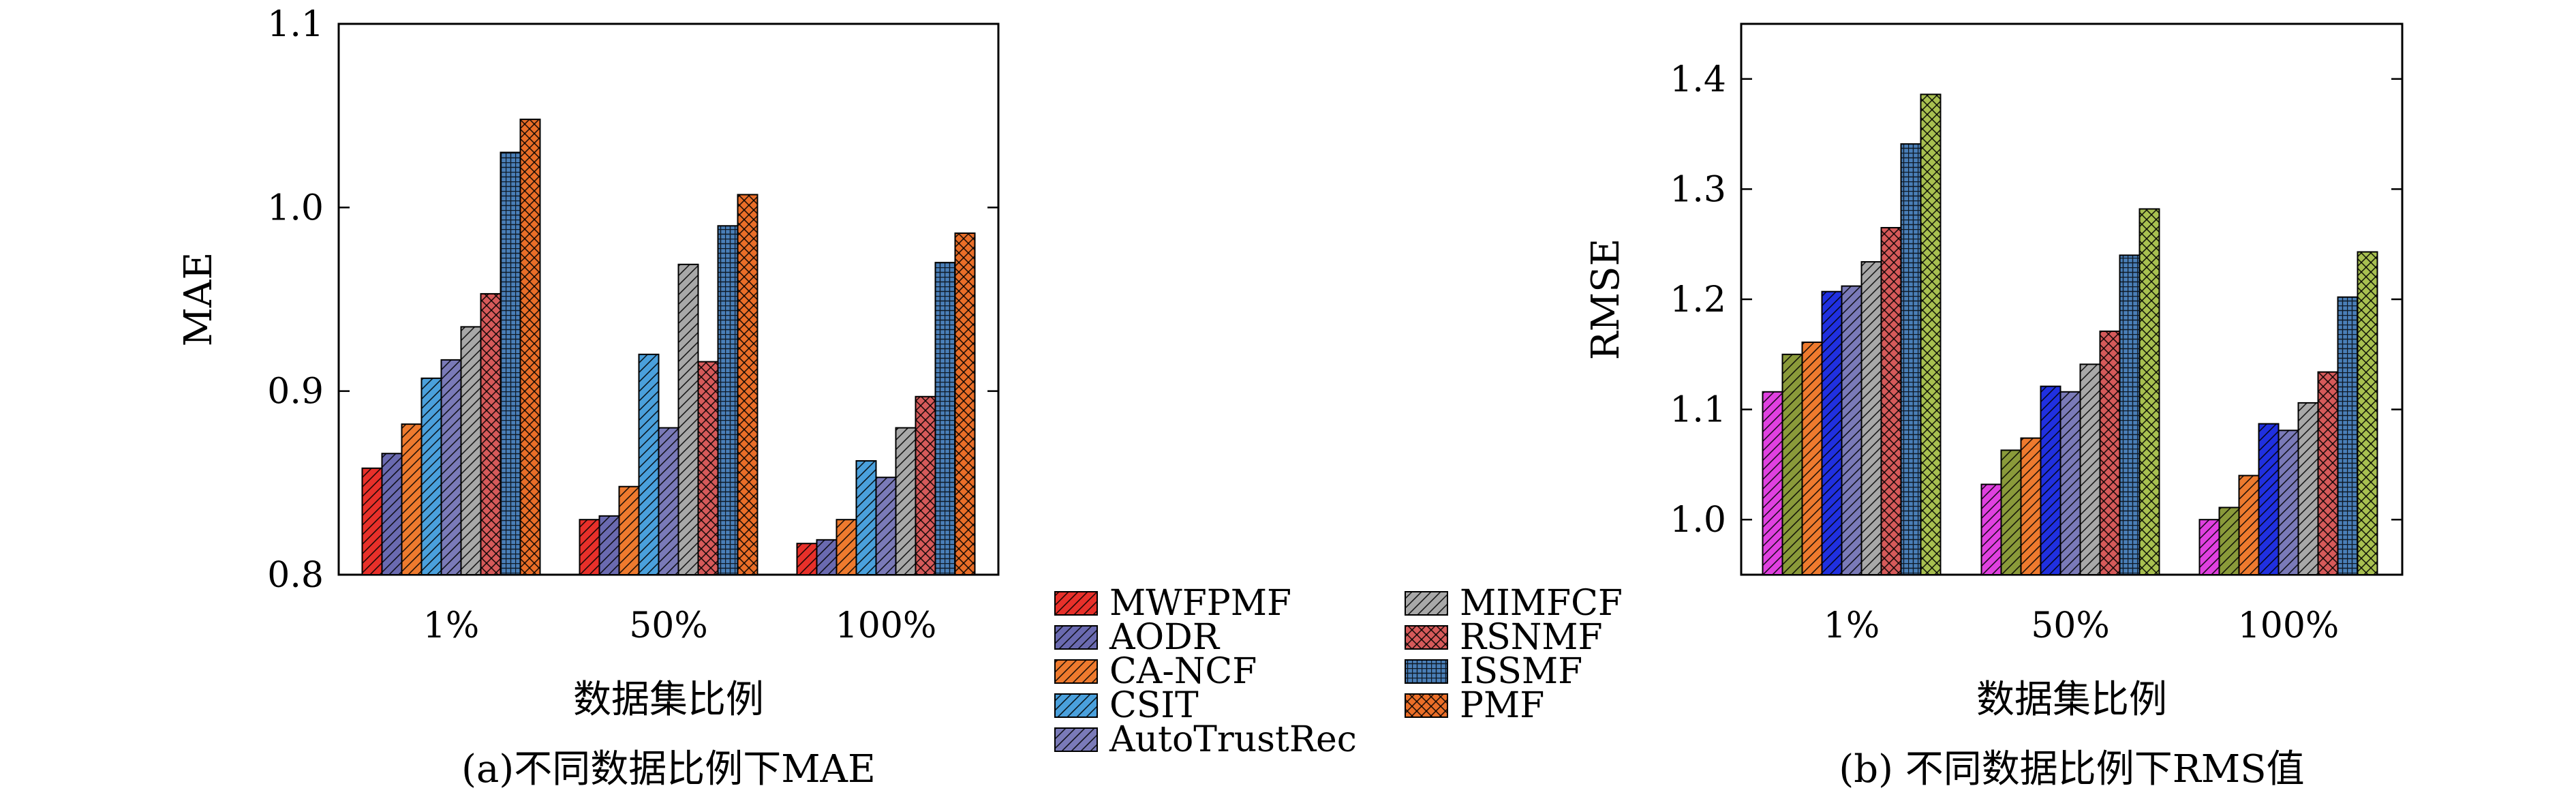 Image resolution: width=2576 pixels, height=799 pixels. I want to click on bar-issmf-1pct, so click(510, 363).